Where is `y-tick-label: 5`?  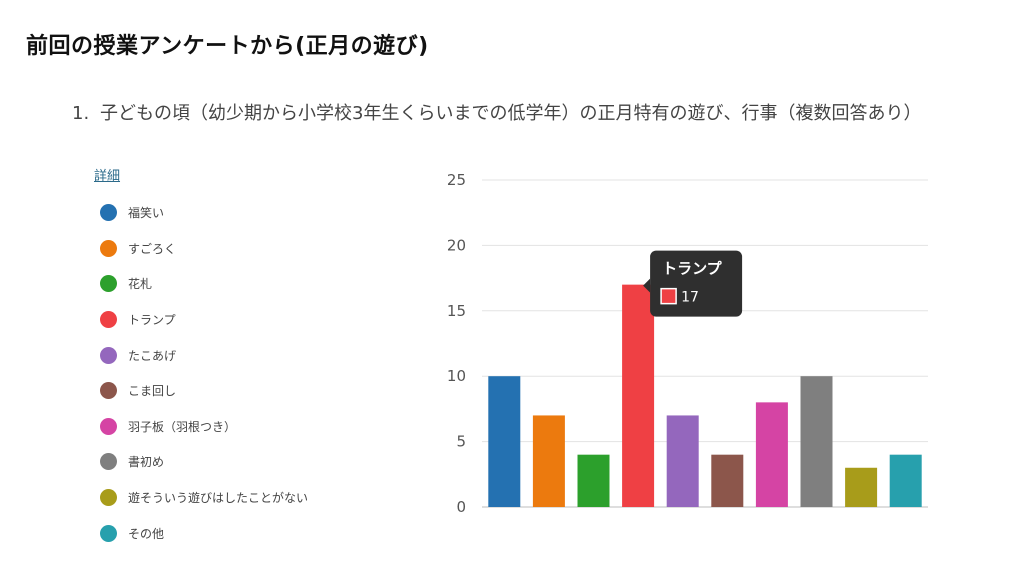 y-tick-label: 5 is located at coordinates (461, 442).